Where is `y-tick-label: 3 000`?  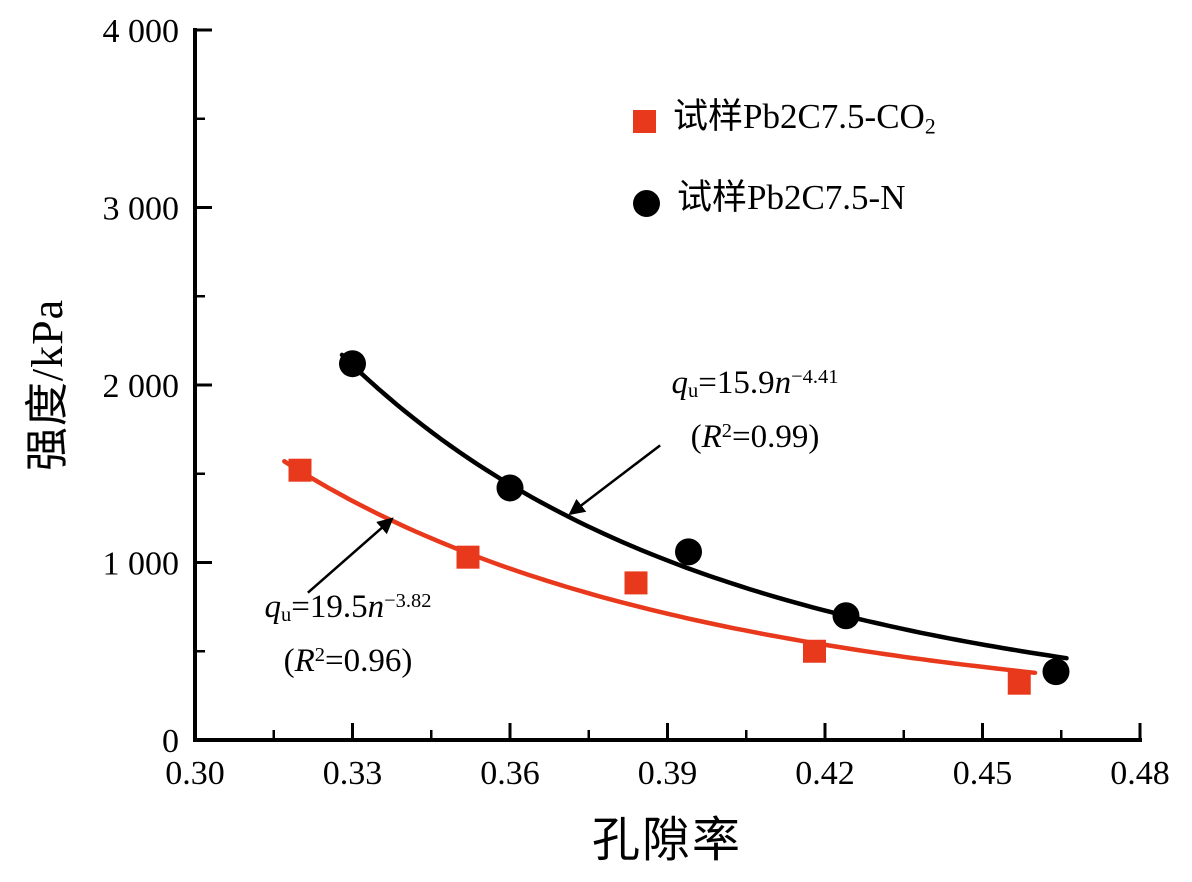
y-tick-label: 3 000 is located at coordinates (141, 209).